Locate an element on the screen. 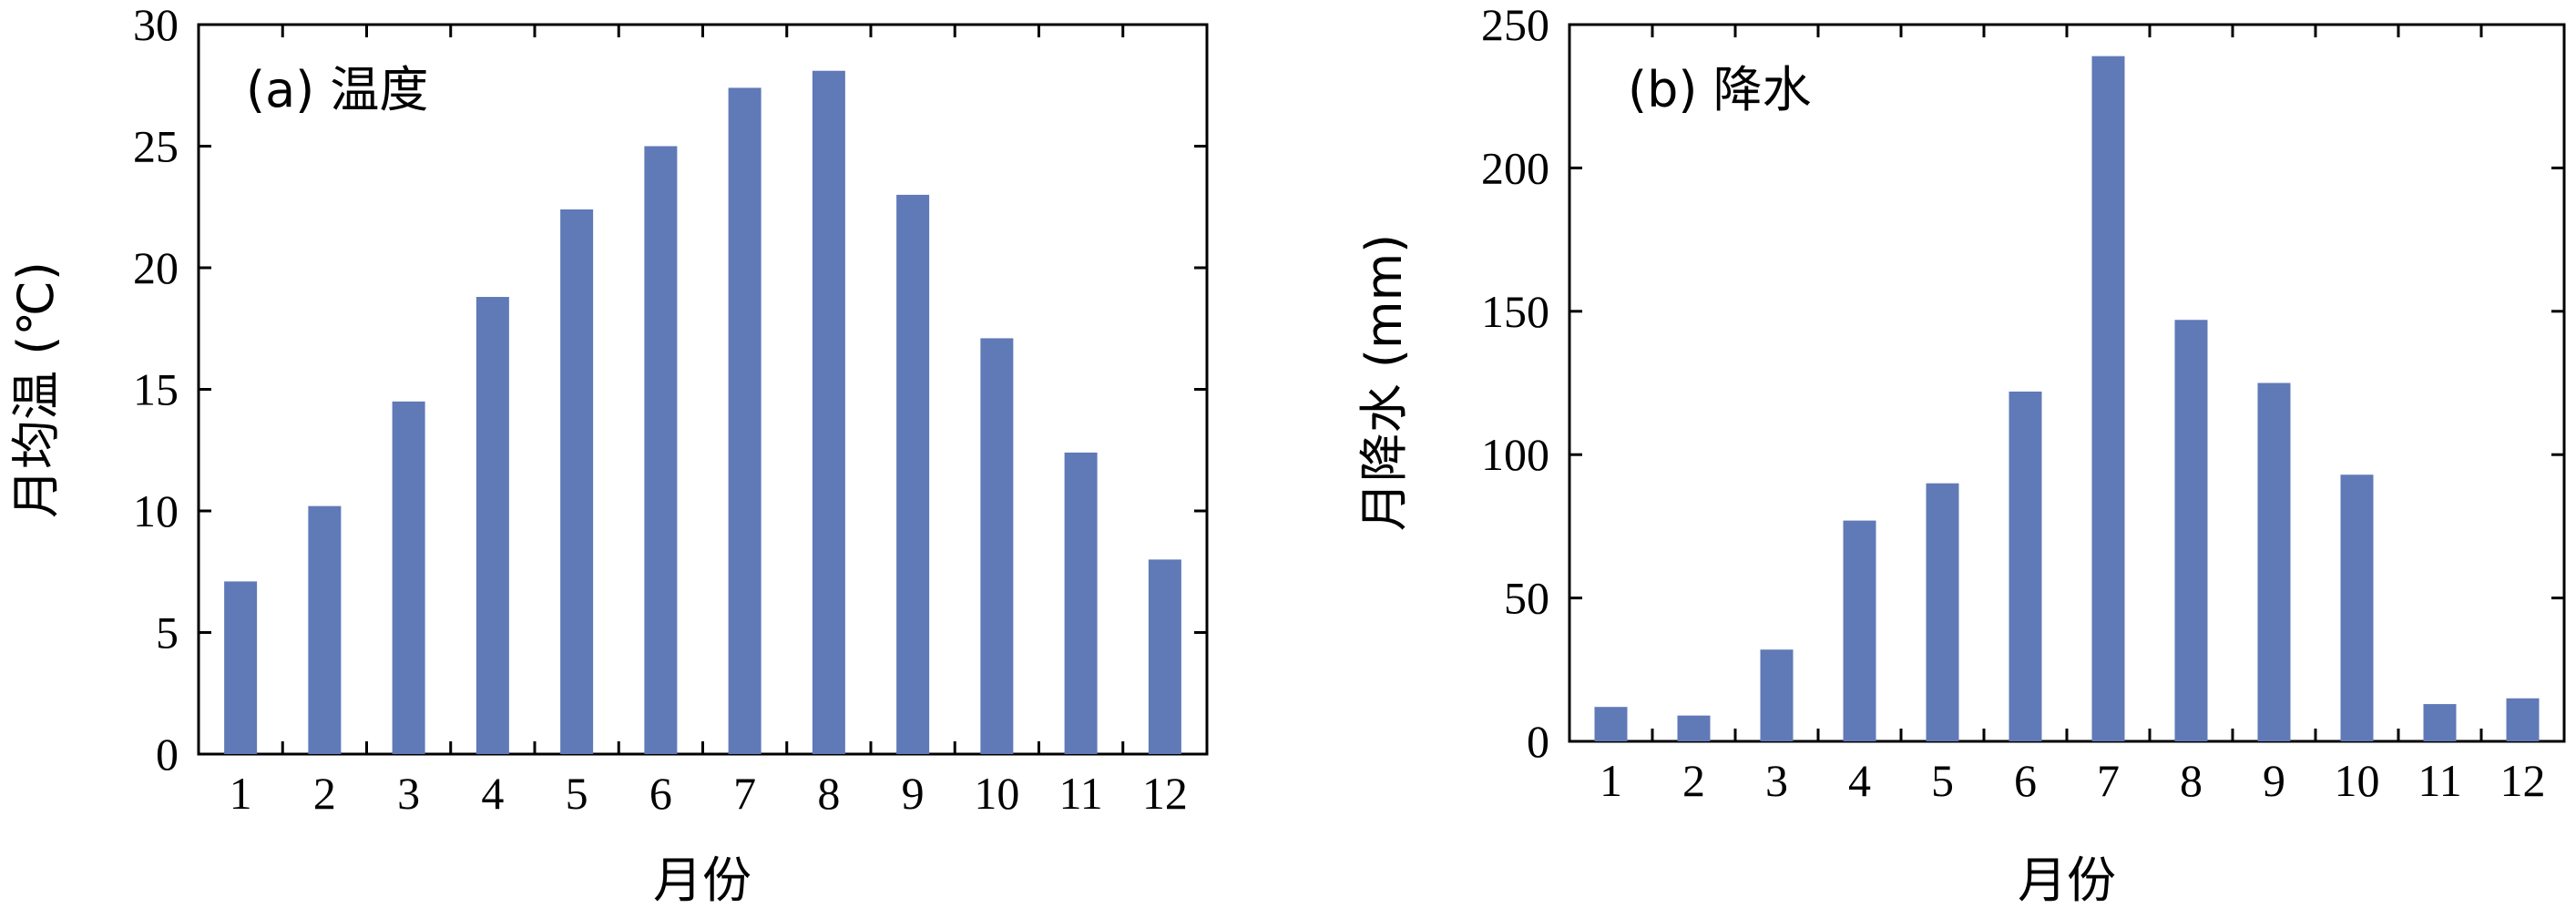 The height and width of the screenshot is (908, 2576). precipitation-y-tick-label: 50 is located at coordinates (1526, 598).